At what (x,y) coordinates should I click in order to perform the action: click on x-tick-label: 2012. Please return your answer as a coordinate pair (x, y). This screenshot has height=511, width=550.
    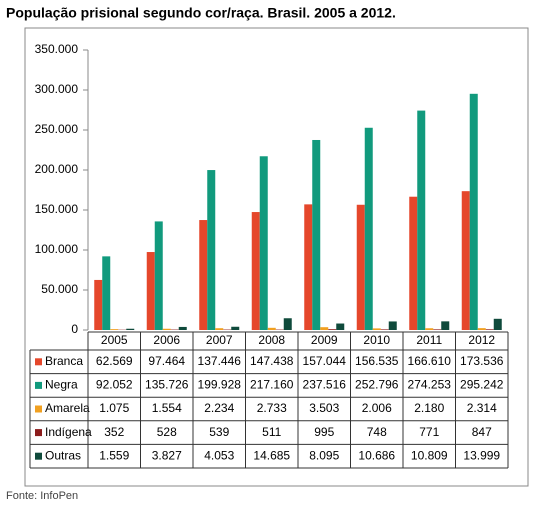
    Looking at the image, I should click on (481, 340).